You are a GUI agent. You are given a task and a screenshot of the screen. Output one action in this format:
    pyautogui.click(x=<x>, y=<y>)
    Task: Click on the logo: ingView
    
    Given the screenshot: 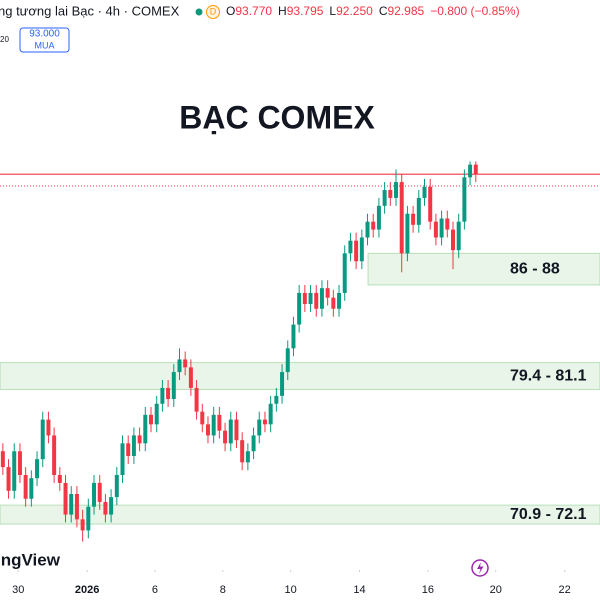 What is the action you would take?
    pyautogui.click(x=30, y=559)
    